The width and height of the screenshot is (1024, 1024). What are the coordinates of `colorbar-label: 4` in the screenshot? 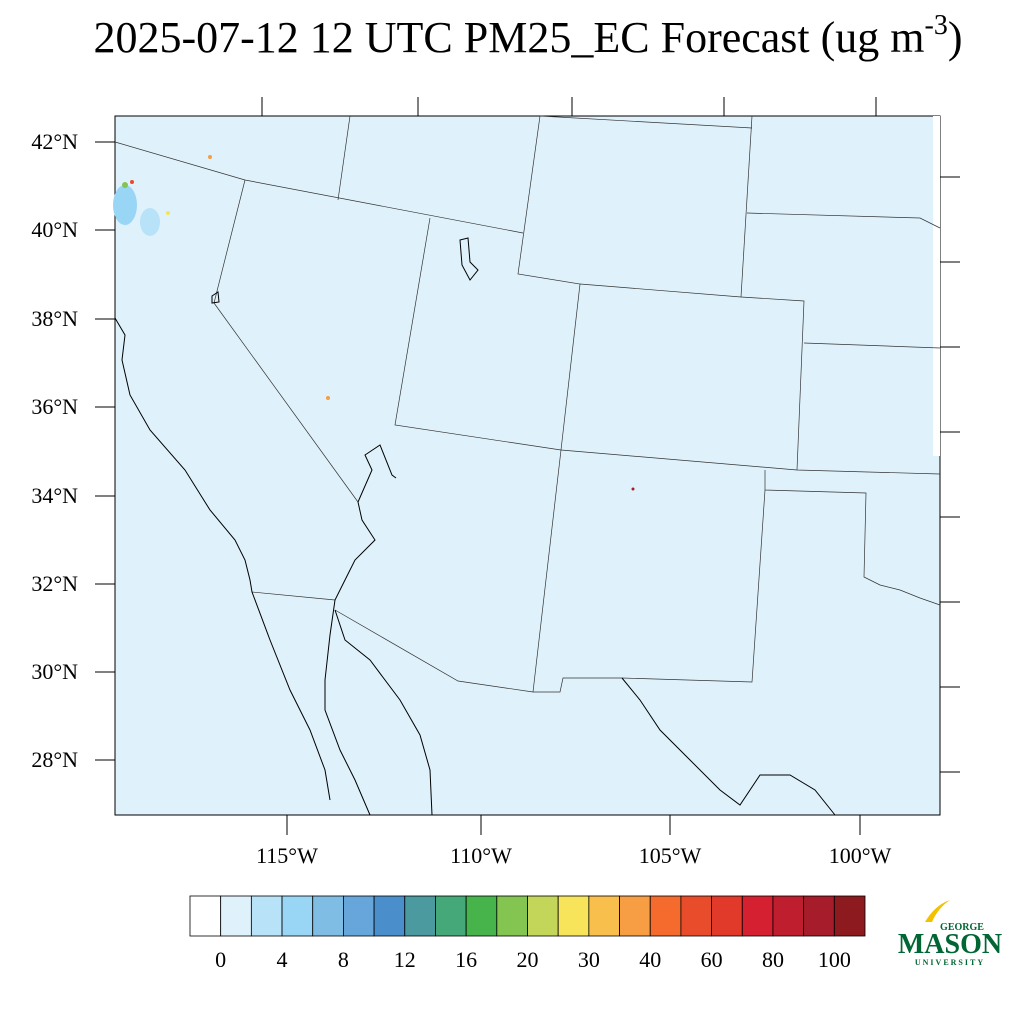 It's located at (282, 959).